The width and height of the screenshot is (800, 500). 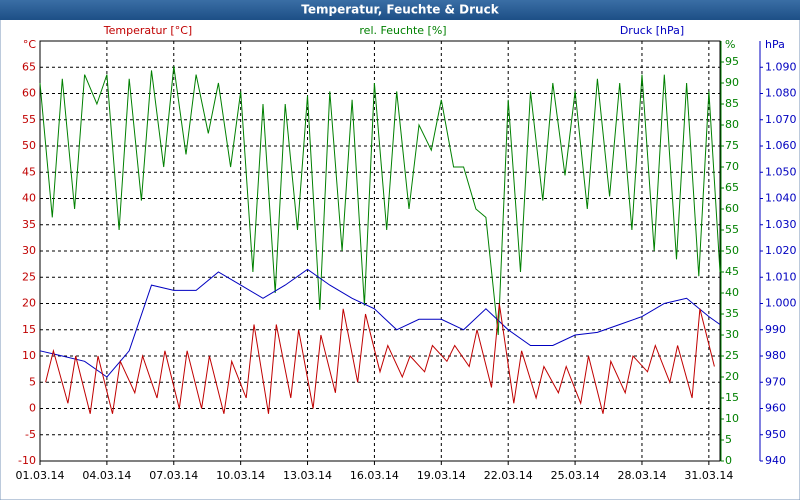 I want to click on y-tick-label: -5, so click(x=30, y=434).